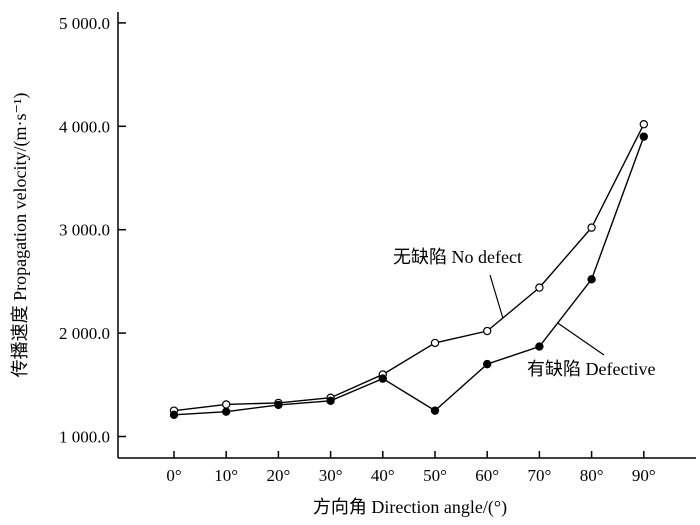 The image size is (700, 525). What do you see at coordinates (84, 126) in the screenshot?
I see `y-tick-label: 4 000.0` at bounding box center [84, 126].